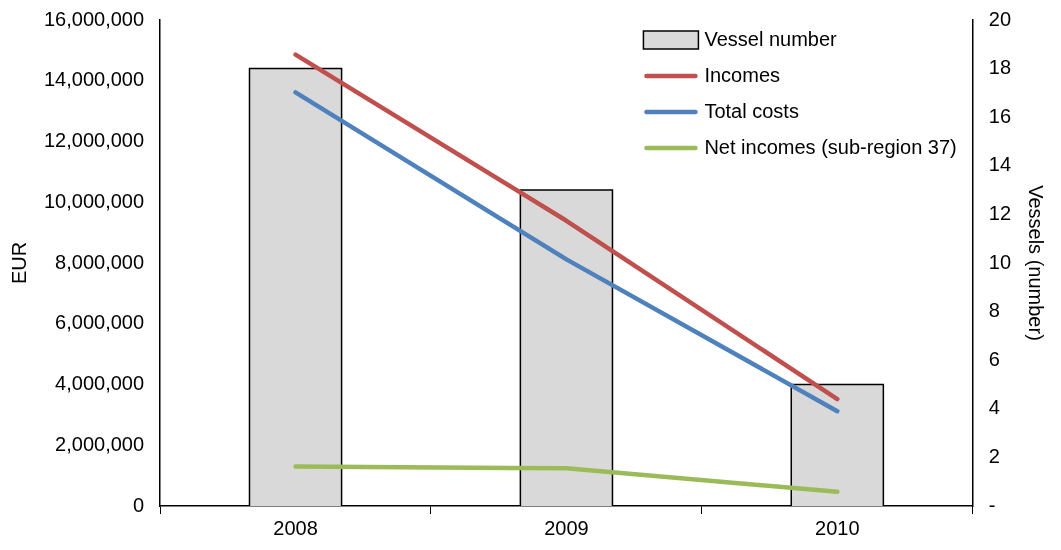 This screenshot has width=1061, height=550. I want to click on y-axis-title: EUR, so click(18, 263).